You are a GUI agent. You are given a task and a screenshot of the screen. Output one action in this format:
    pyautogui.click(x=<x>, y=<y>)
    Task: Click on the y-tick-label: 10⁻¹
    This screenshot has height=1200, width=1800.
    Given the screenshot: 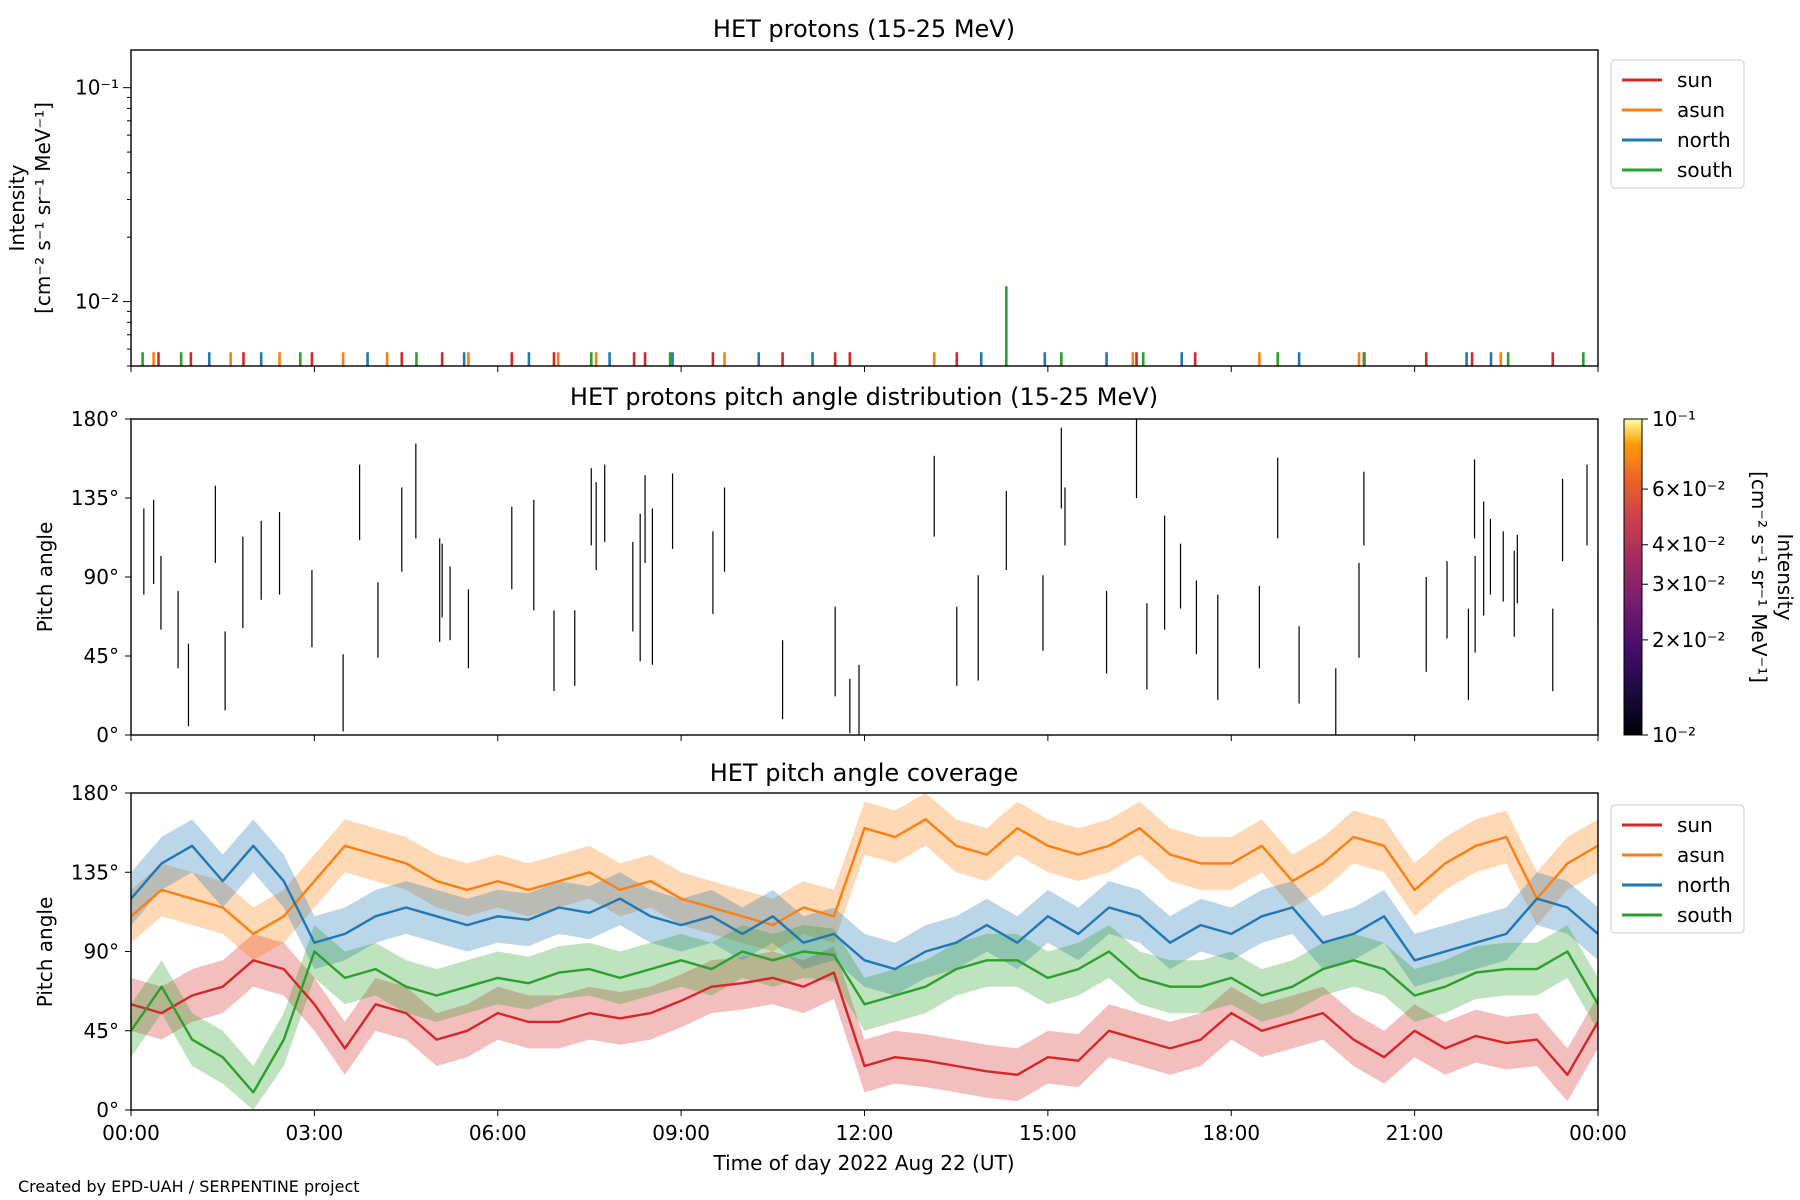 What is the action you would take?
    pyautogui.click(x=97, y=88)
    